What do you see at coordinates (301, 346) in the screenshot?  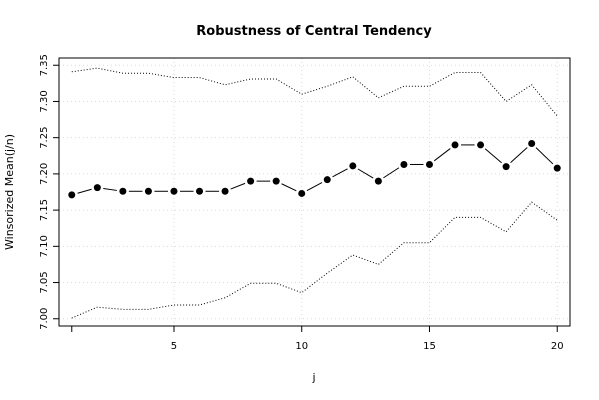 I see `x-tick-label-1: 10` at bounding box center [301, 346].